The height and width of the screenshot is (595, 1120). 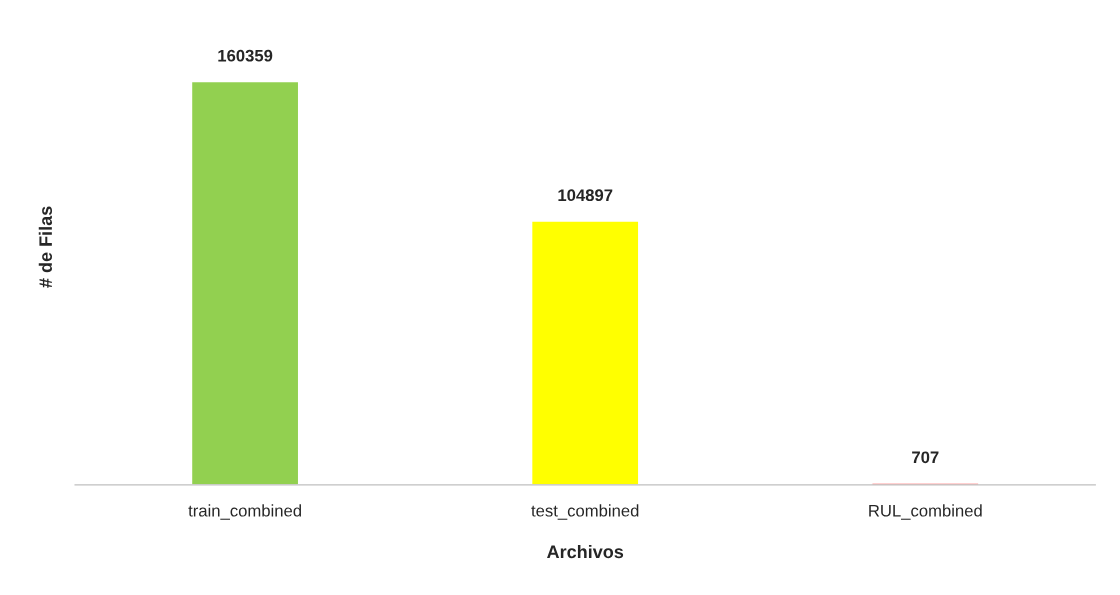 What do you see at coordinates (585, 512) in the screenshot?
I see `x-tick-label: test_combined` at bounding box center [585, 512].